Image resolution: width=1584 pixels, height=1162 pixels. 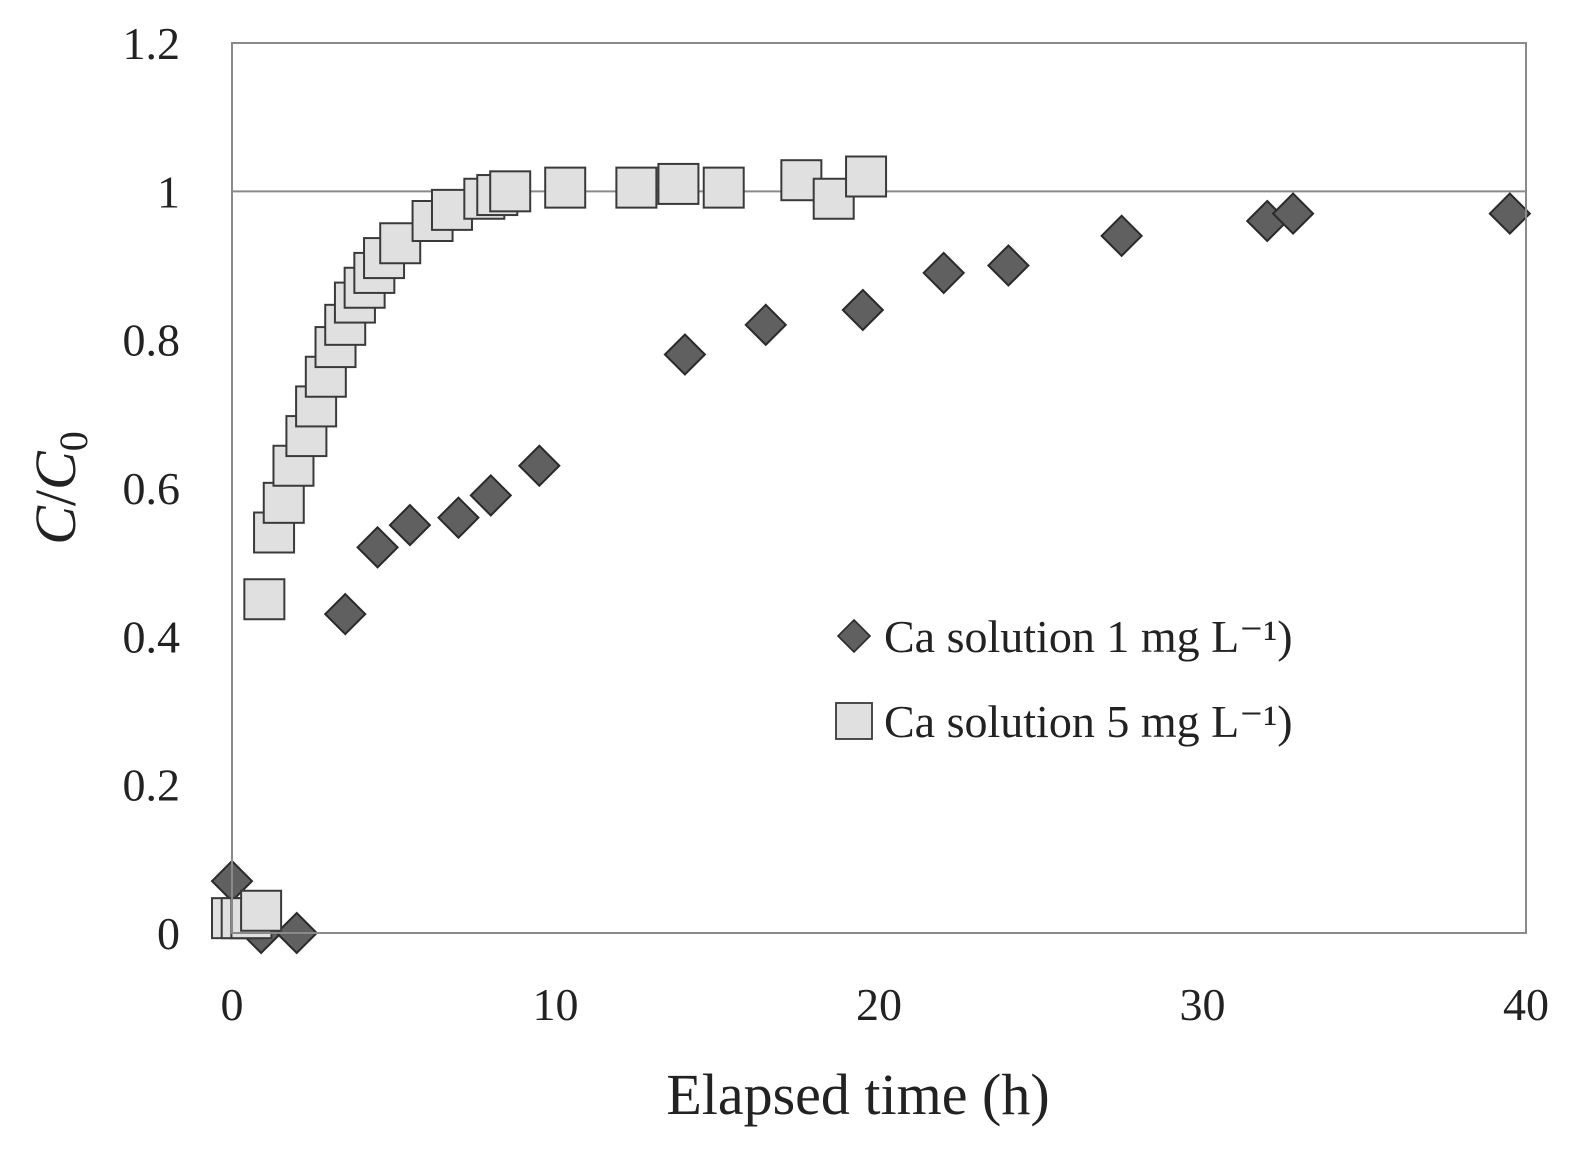 What do you see at coordinates (854, 636) in the screenshot?
I see `legend-marker-diamond` at bounding box center [854, 636].